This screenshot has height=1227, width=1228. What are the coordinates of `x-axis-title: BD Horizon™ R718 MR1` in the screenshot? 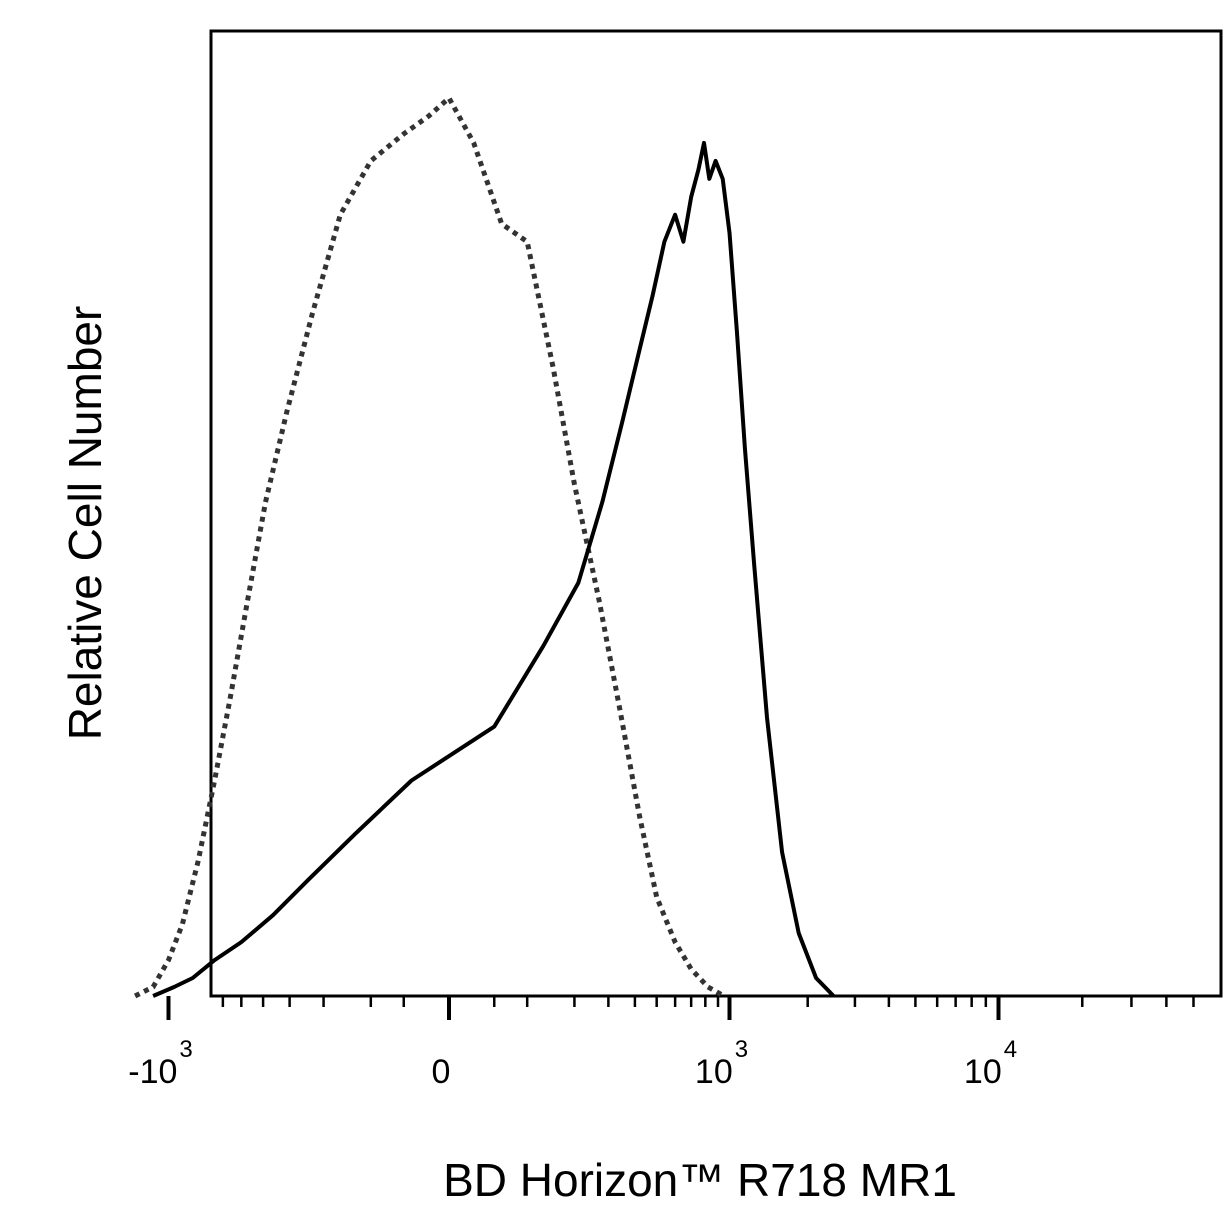 It's located at (700, 1180).